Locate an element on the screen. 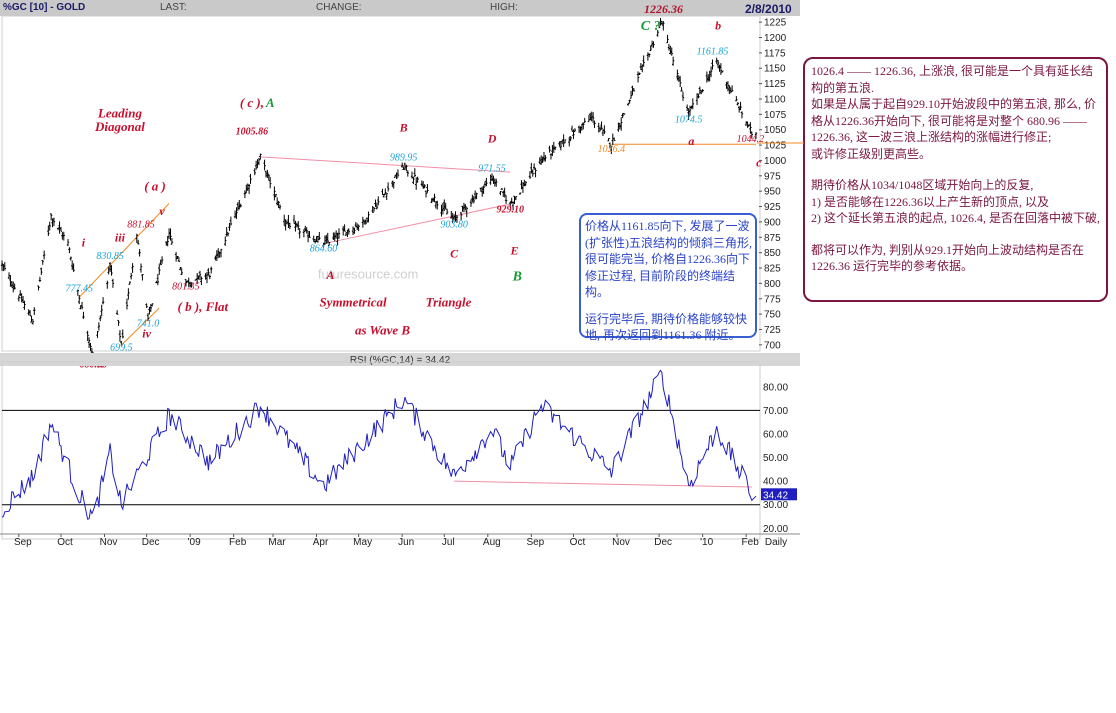  date-tick-label: Mar is located at coordinates (277, 542).